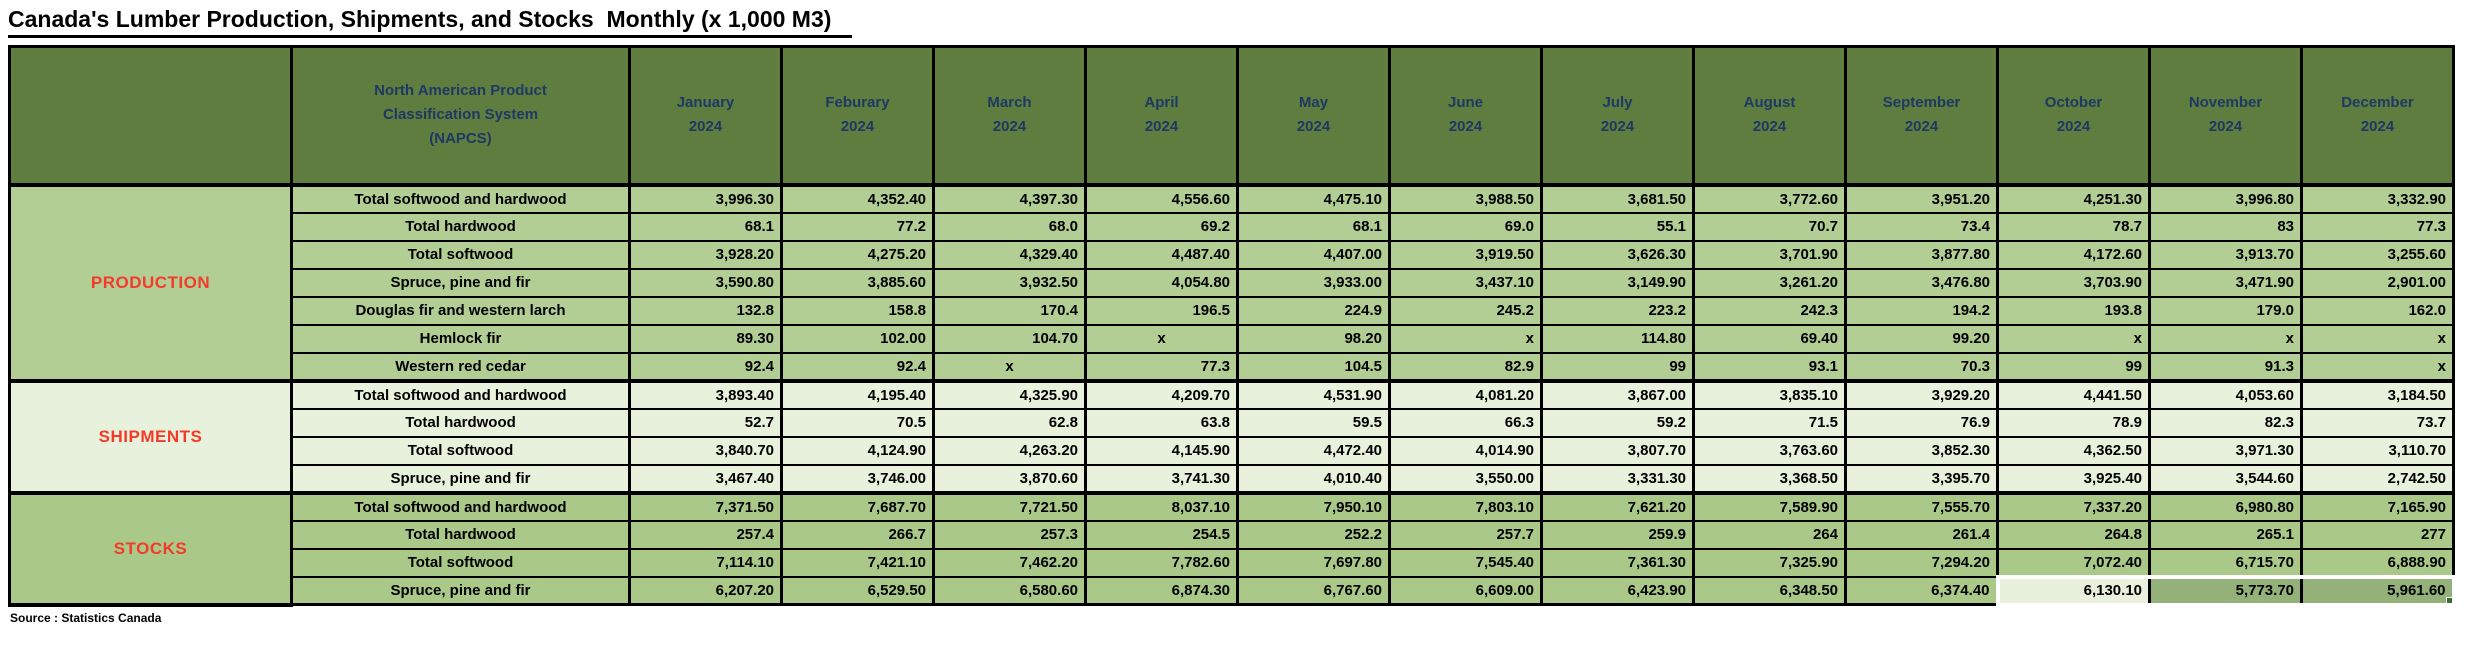 This screenshot has width=2466, height=670. What do you see at coordinates (705, 478) in the screenshot?
I see `cell-shipments-r3-january: 3,467.40` at bounding box center [705, 478].